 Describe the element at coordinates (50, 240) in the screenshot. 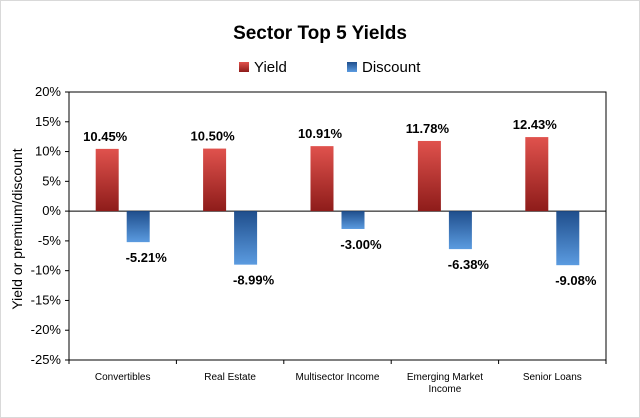

I see `y-tick-label: -5%` at that location.